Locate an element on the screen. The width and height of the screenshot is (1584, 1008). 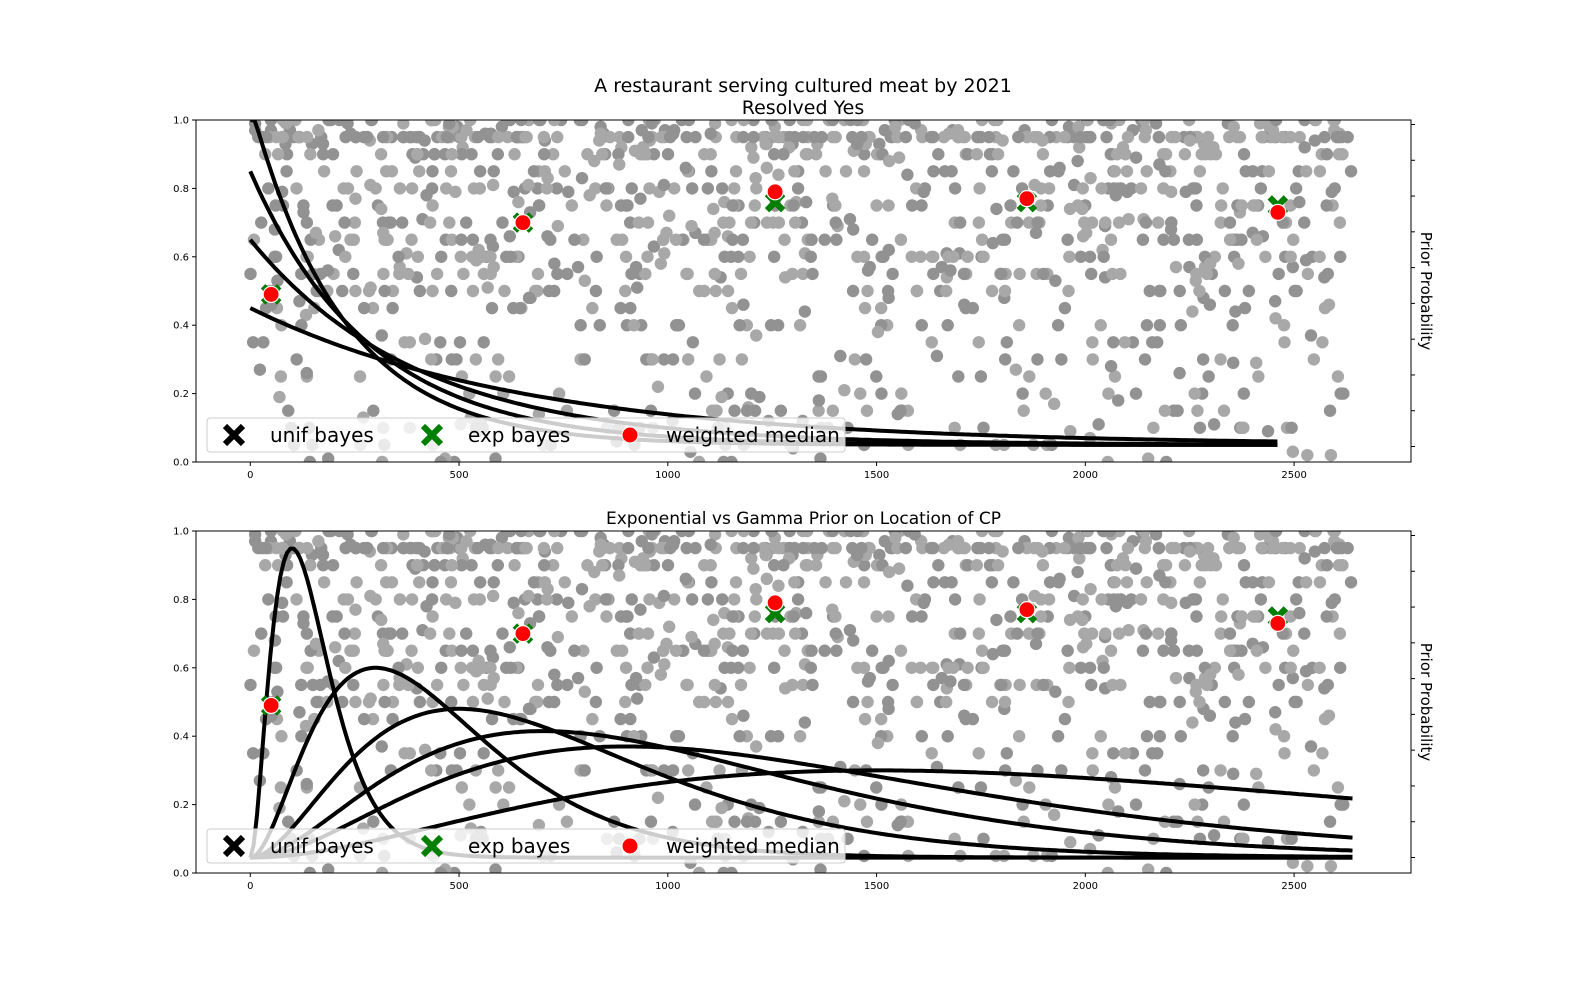
weighted-median-marker is located at coordinates (523, 633).